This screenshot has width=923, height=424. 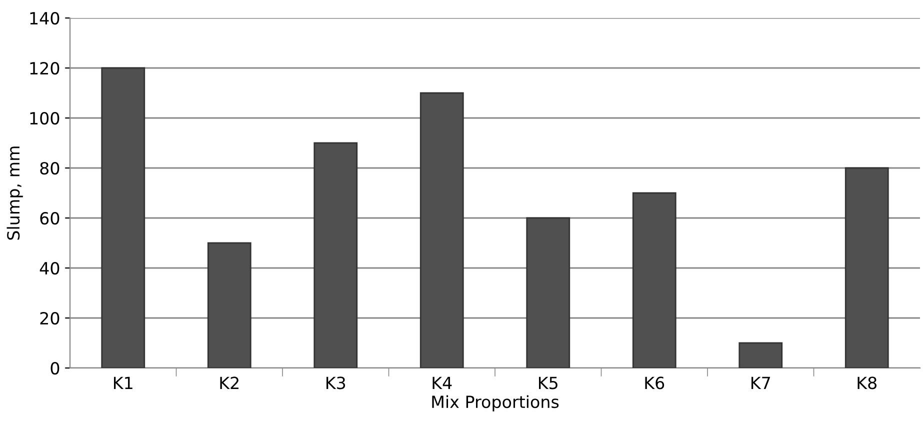 What do you see at coordinates (442, 382) in the screenshot?
I see `x-tick-label: K4` at bounding box center [442, 382].